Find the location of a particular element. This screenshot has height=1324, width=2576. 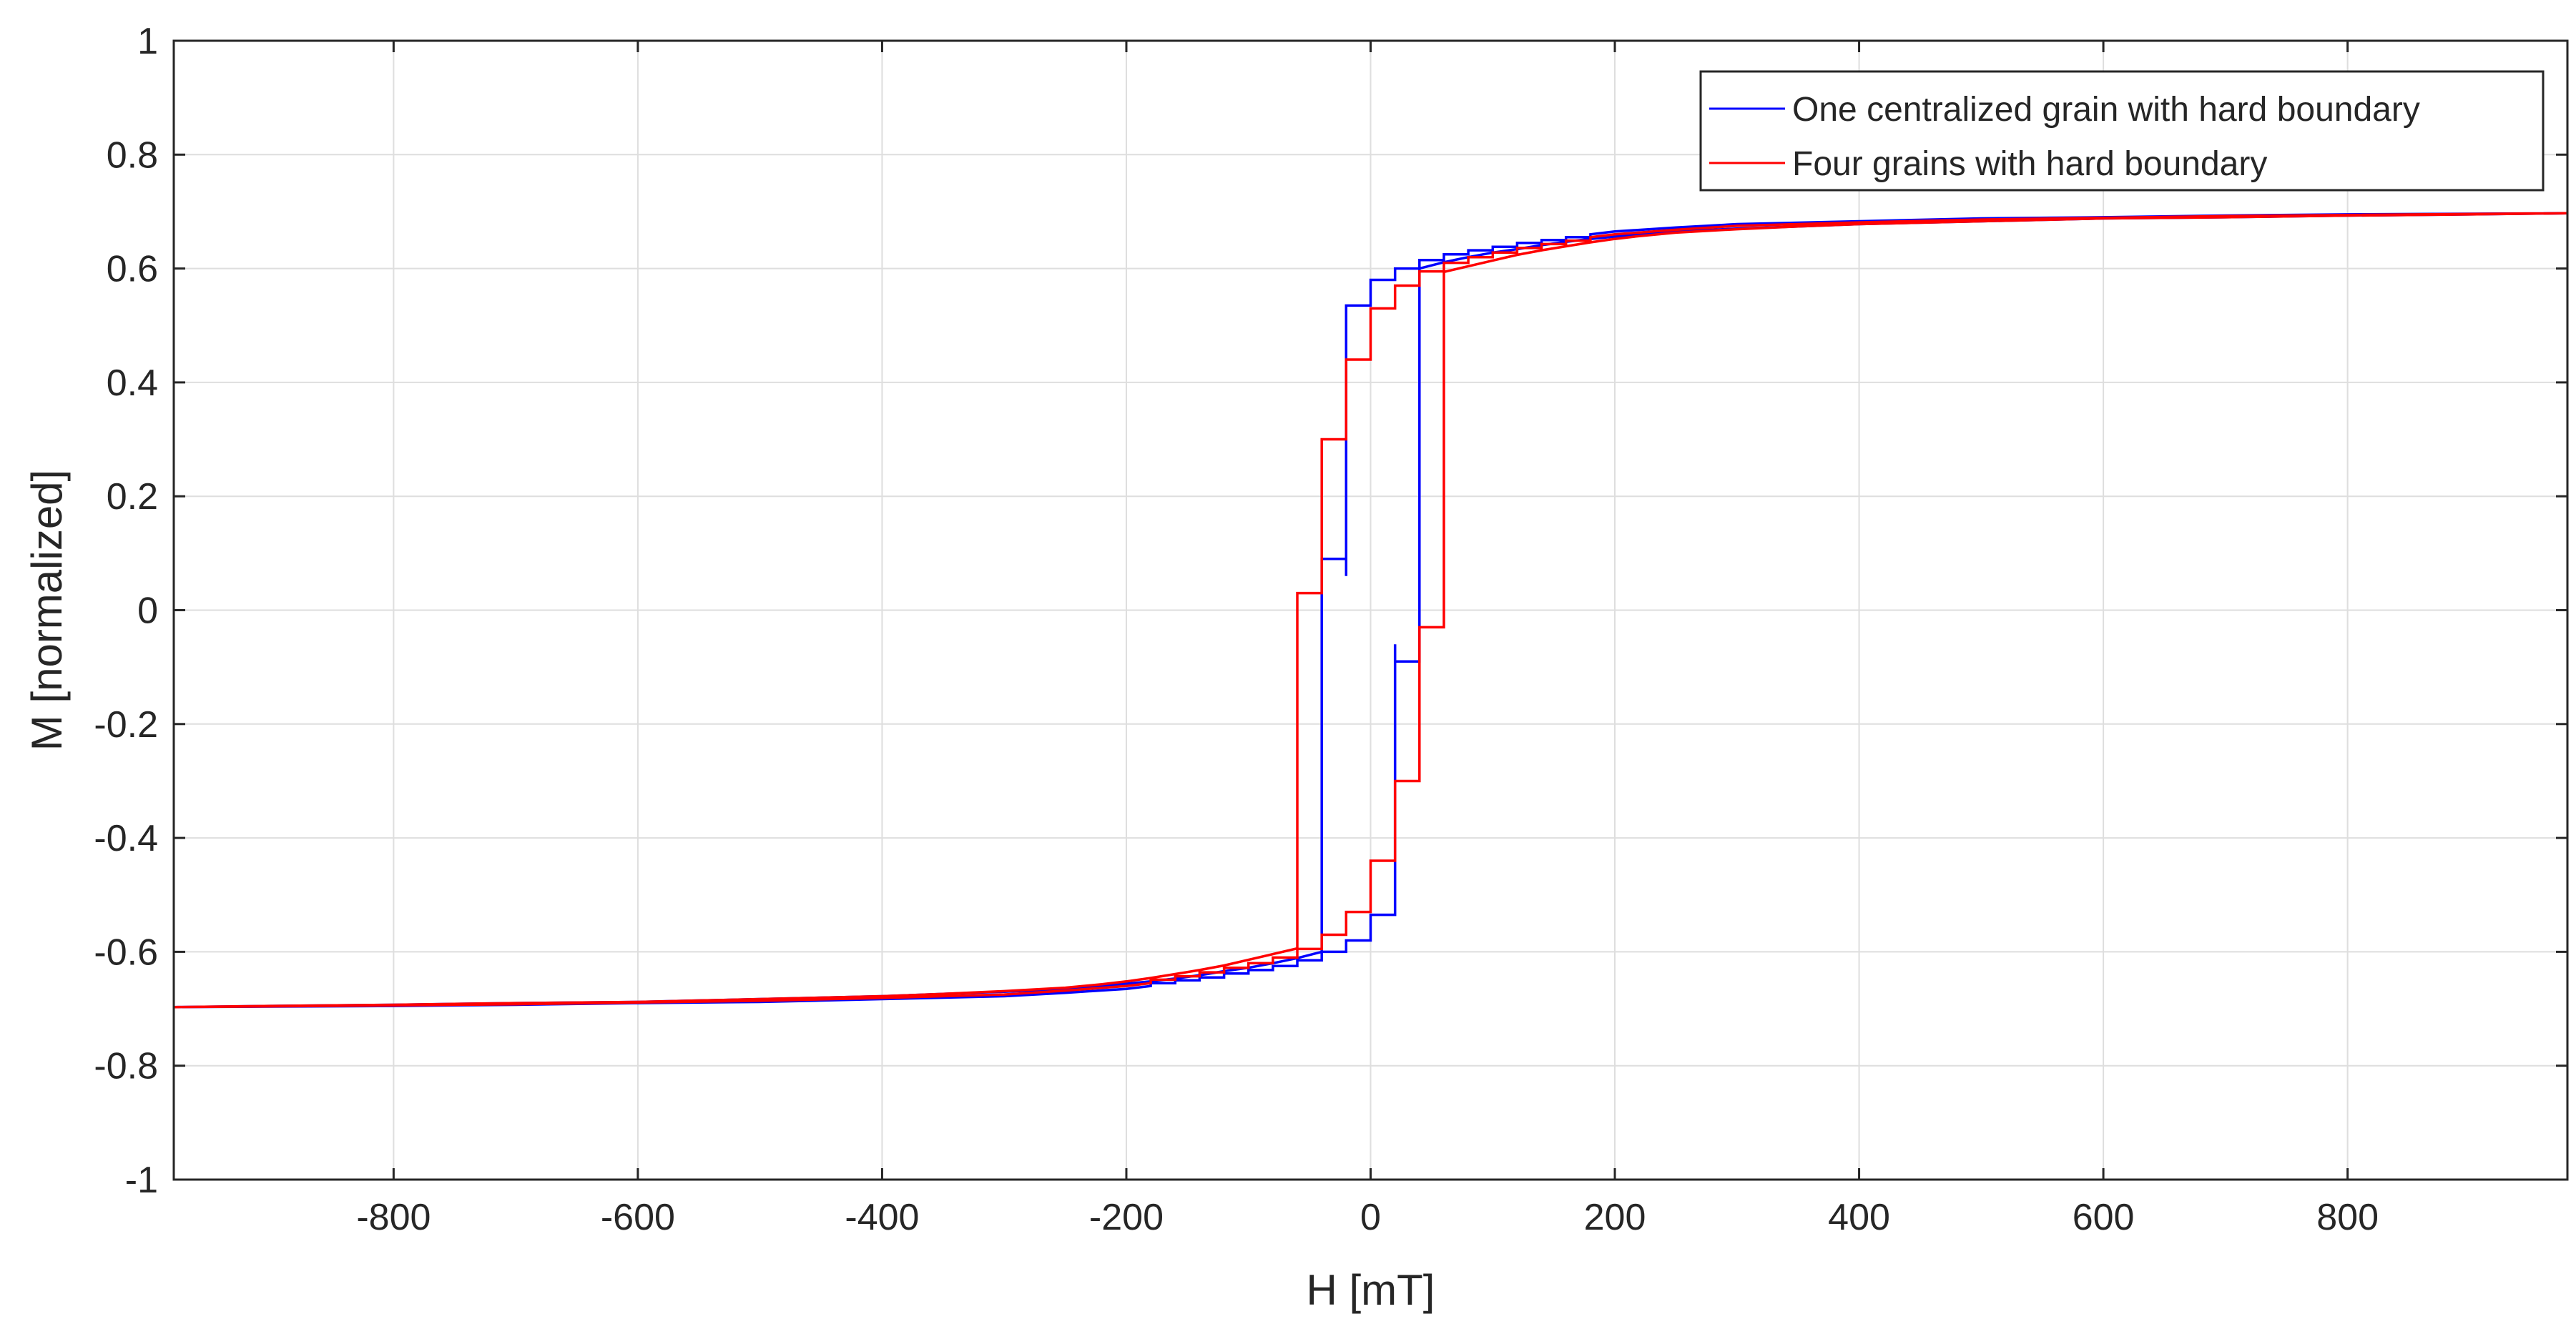

x-tick-label: 400 is located at coordinates (1859, 1217).